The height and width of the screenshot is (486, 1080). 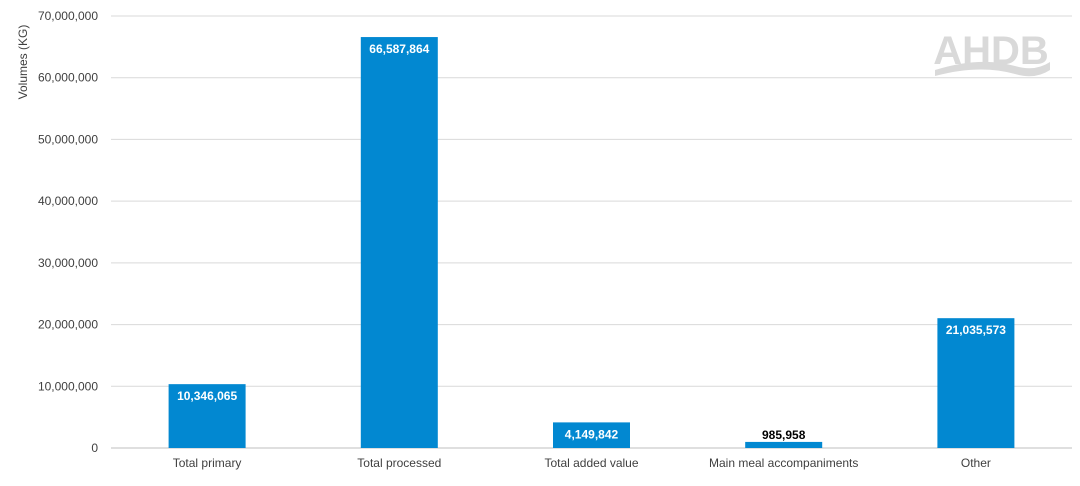 I want to click on ahdb-logo: AHDB, so click(x=991, y=53).